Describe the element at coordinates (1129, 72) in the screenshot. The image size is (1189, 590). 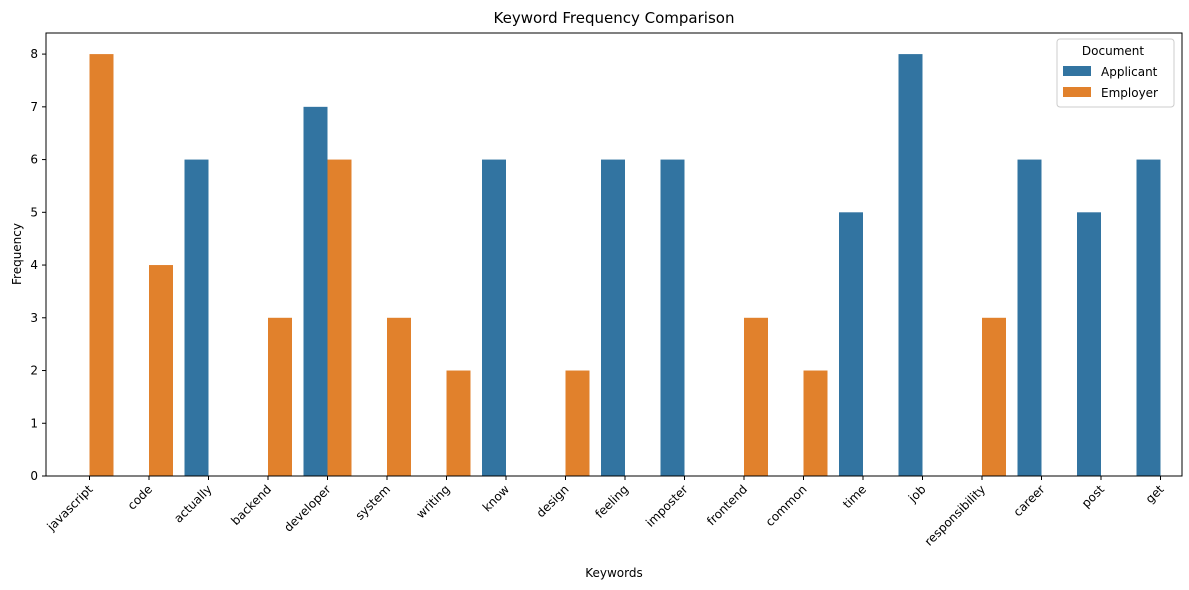
I see `legend-label-applicant: Applicant` at that location.